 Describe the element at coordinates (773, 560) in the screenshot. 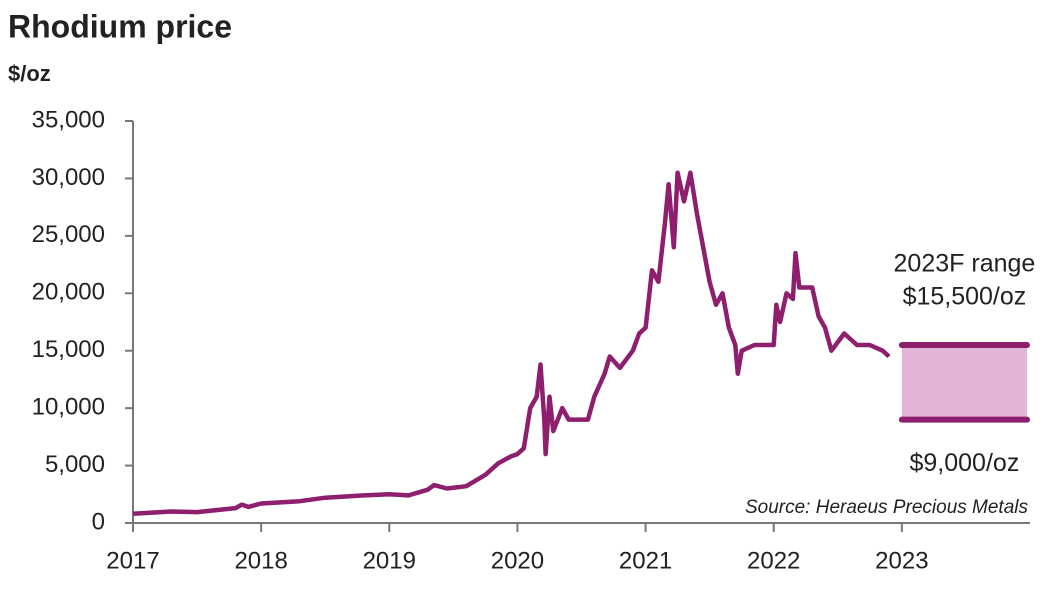

I see `x-tick-label: 2022` at that location.